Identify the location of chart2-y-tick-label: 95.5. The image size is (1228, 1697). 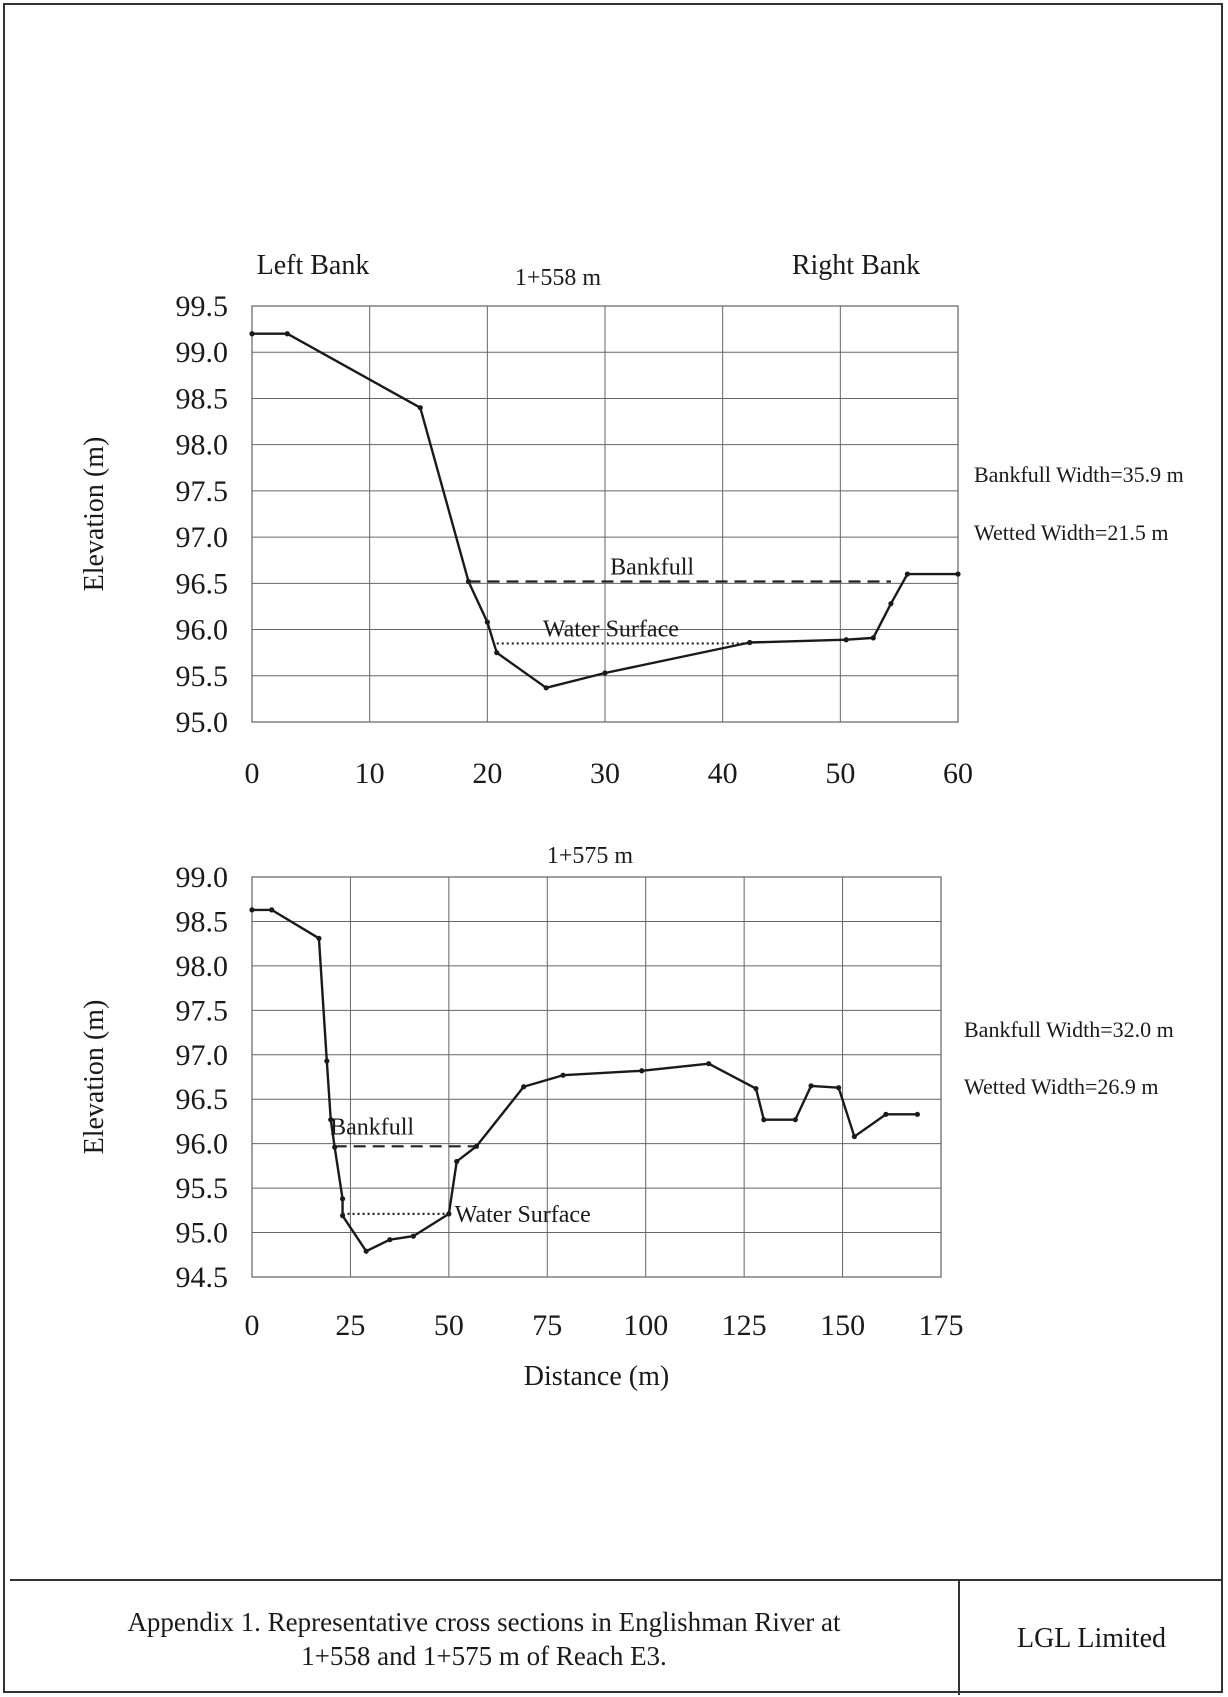
(202, 1188).